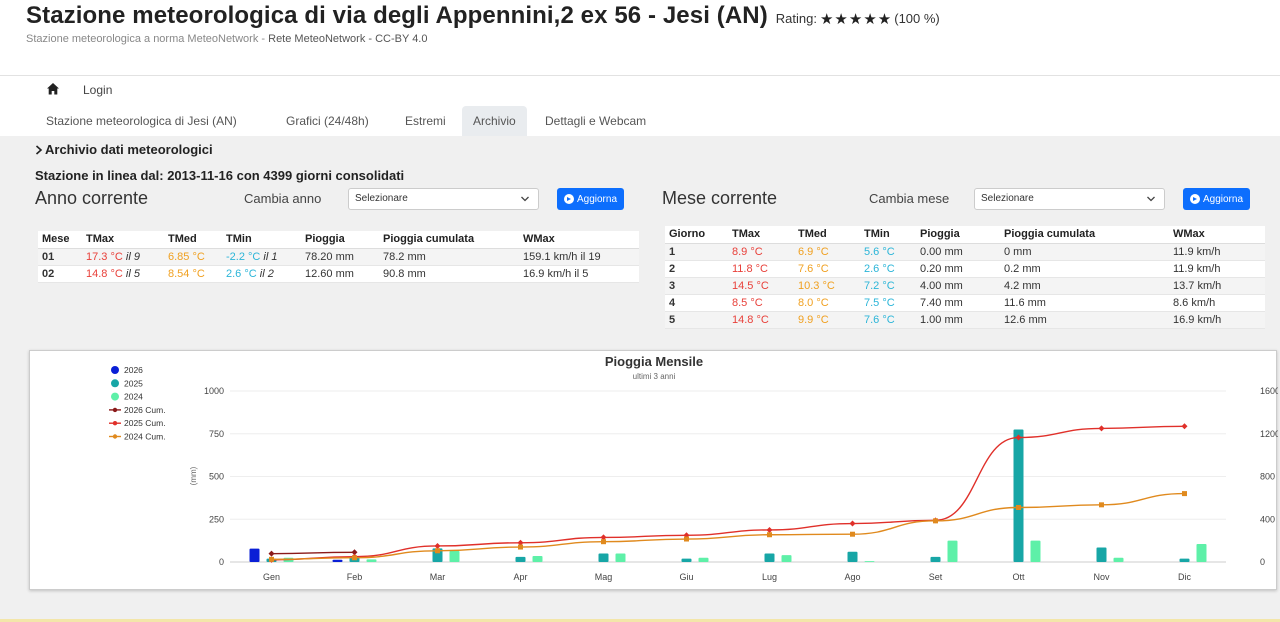 This screenshot has height=622, width=1280. I want to click on col-wmax: WMax, so click(579, 240).